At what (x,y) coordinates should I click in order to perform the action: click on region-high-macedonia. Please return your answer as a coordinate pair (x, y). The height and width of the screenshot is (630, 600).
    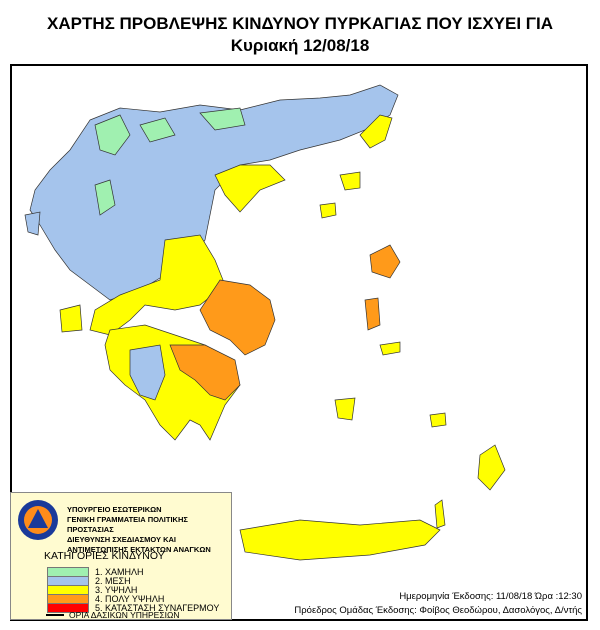
    Looking at the image, I should click on (250, 188).